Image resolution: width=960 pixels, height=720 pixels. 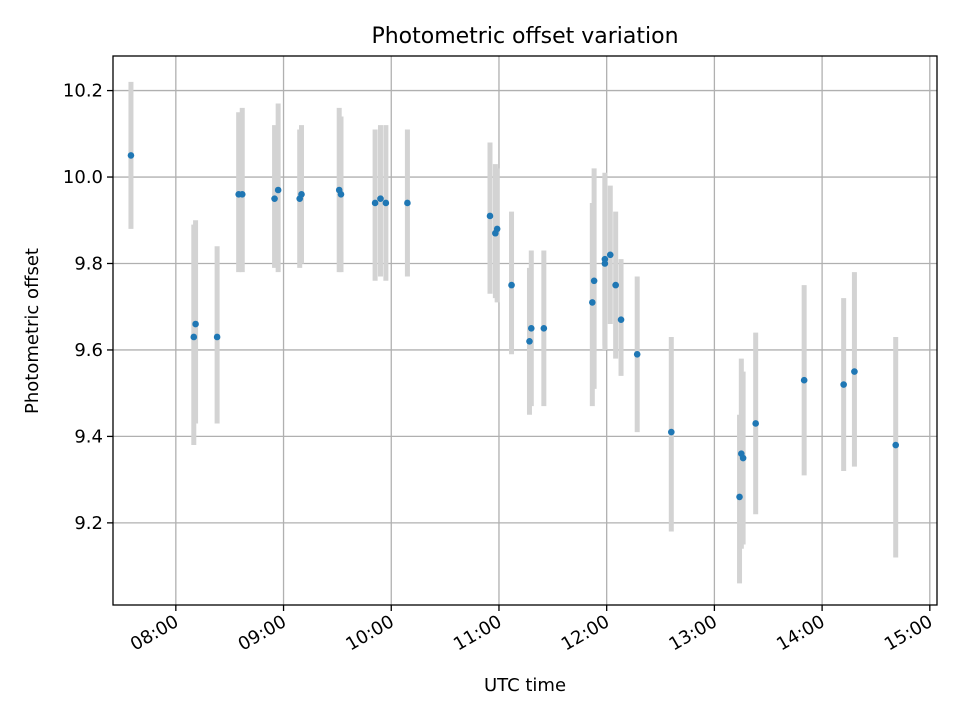 I want to click on x-tick-label: 11:00, so click(x=477, y=633).